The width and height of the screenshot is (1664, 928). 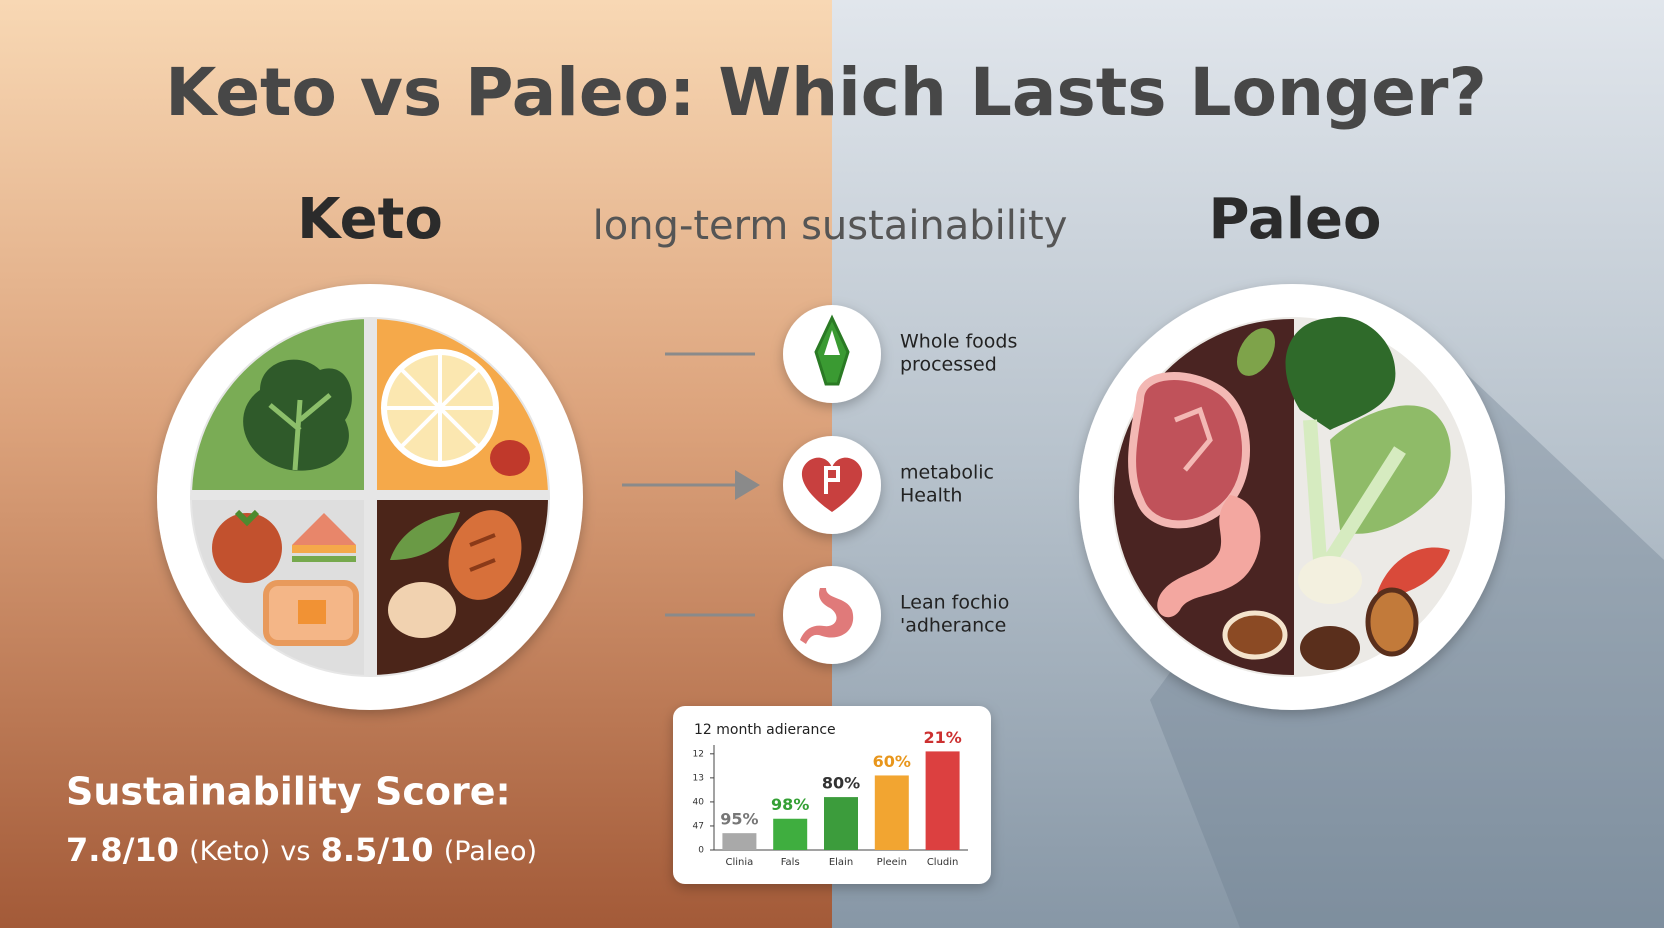 I want to click on paleo-score: 8.5/10, so click(x=377, y=850).